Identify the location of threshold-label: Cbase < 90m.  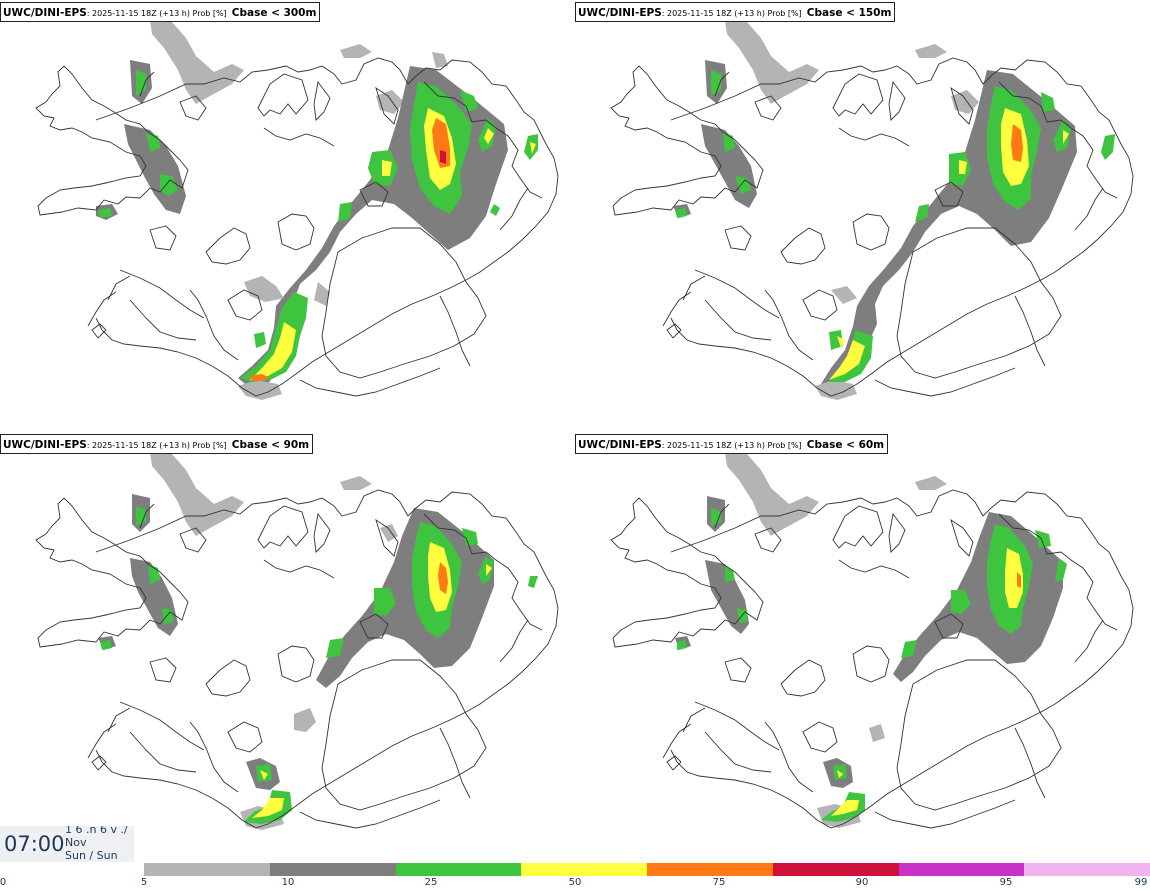
(270, 445).